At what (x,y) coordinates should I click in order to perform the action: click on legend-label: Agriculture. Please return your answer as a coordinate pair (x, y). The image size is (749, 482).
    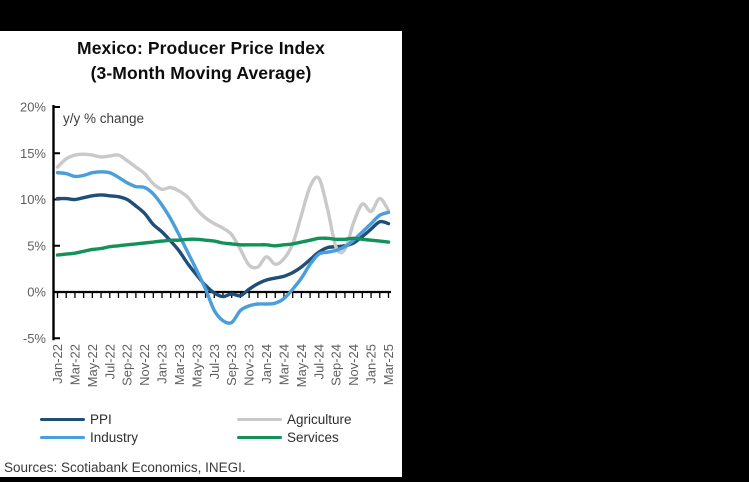
    Looking at the image, I should click on (319, 419).